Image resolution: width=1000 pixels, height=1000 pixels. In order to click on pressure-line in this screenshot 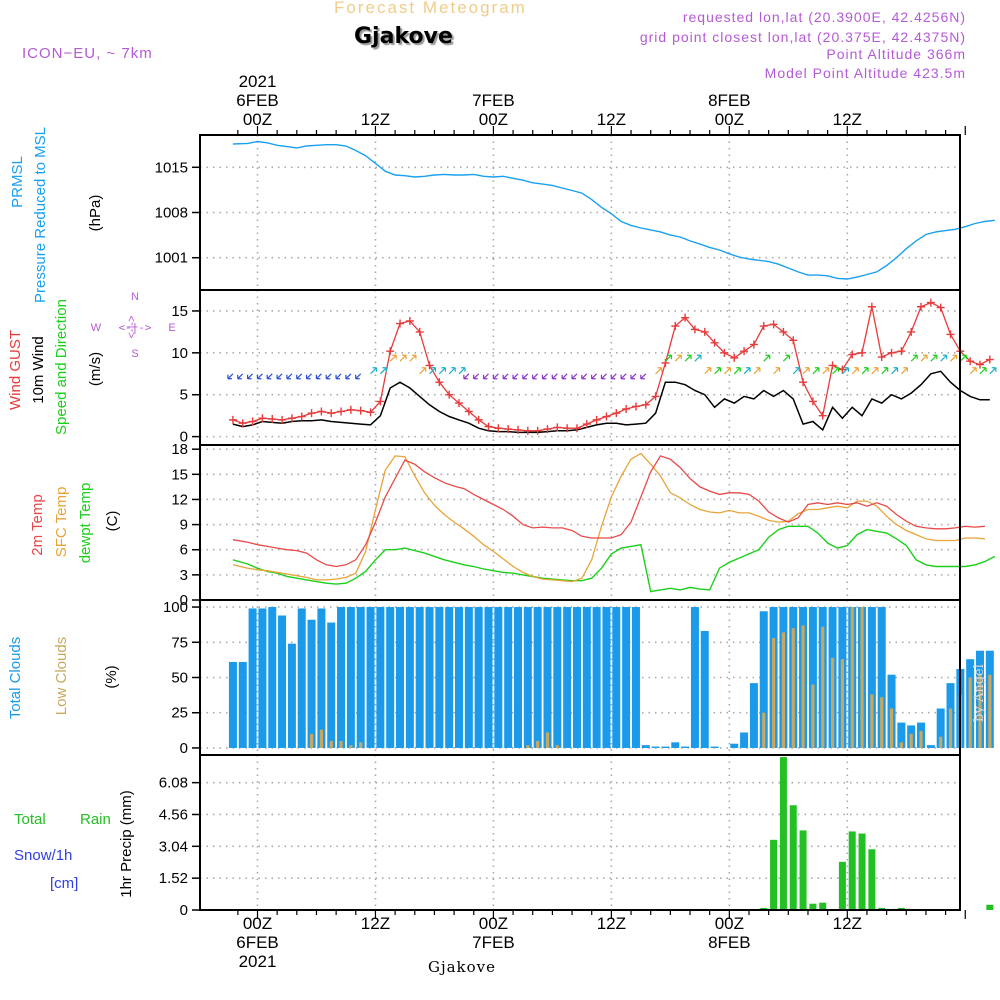, I will do `click(613, 210)`.